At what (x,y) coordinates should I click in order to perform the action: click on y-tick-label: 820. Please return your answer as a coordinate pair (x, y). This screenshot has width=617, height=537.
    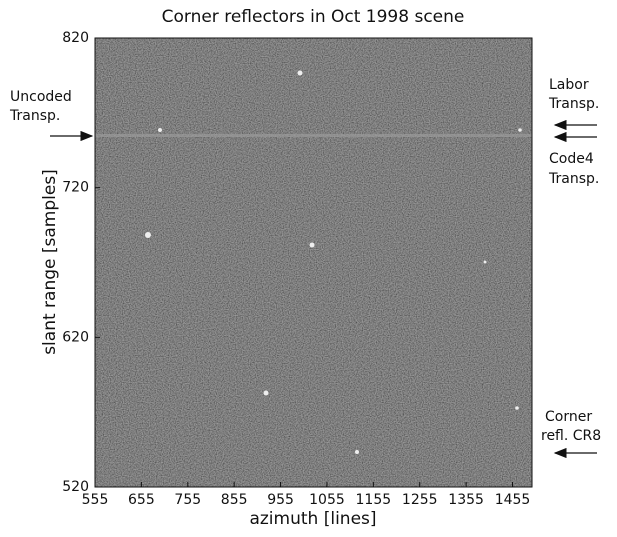
    Looking at the image, I should click on (75, 38).